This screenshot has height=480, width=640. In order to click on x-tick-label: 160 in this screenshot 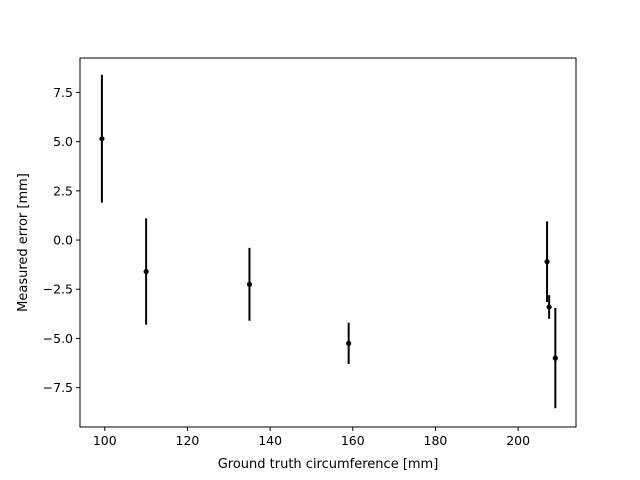, I will do `click(353, 440)`.